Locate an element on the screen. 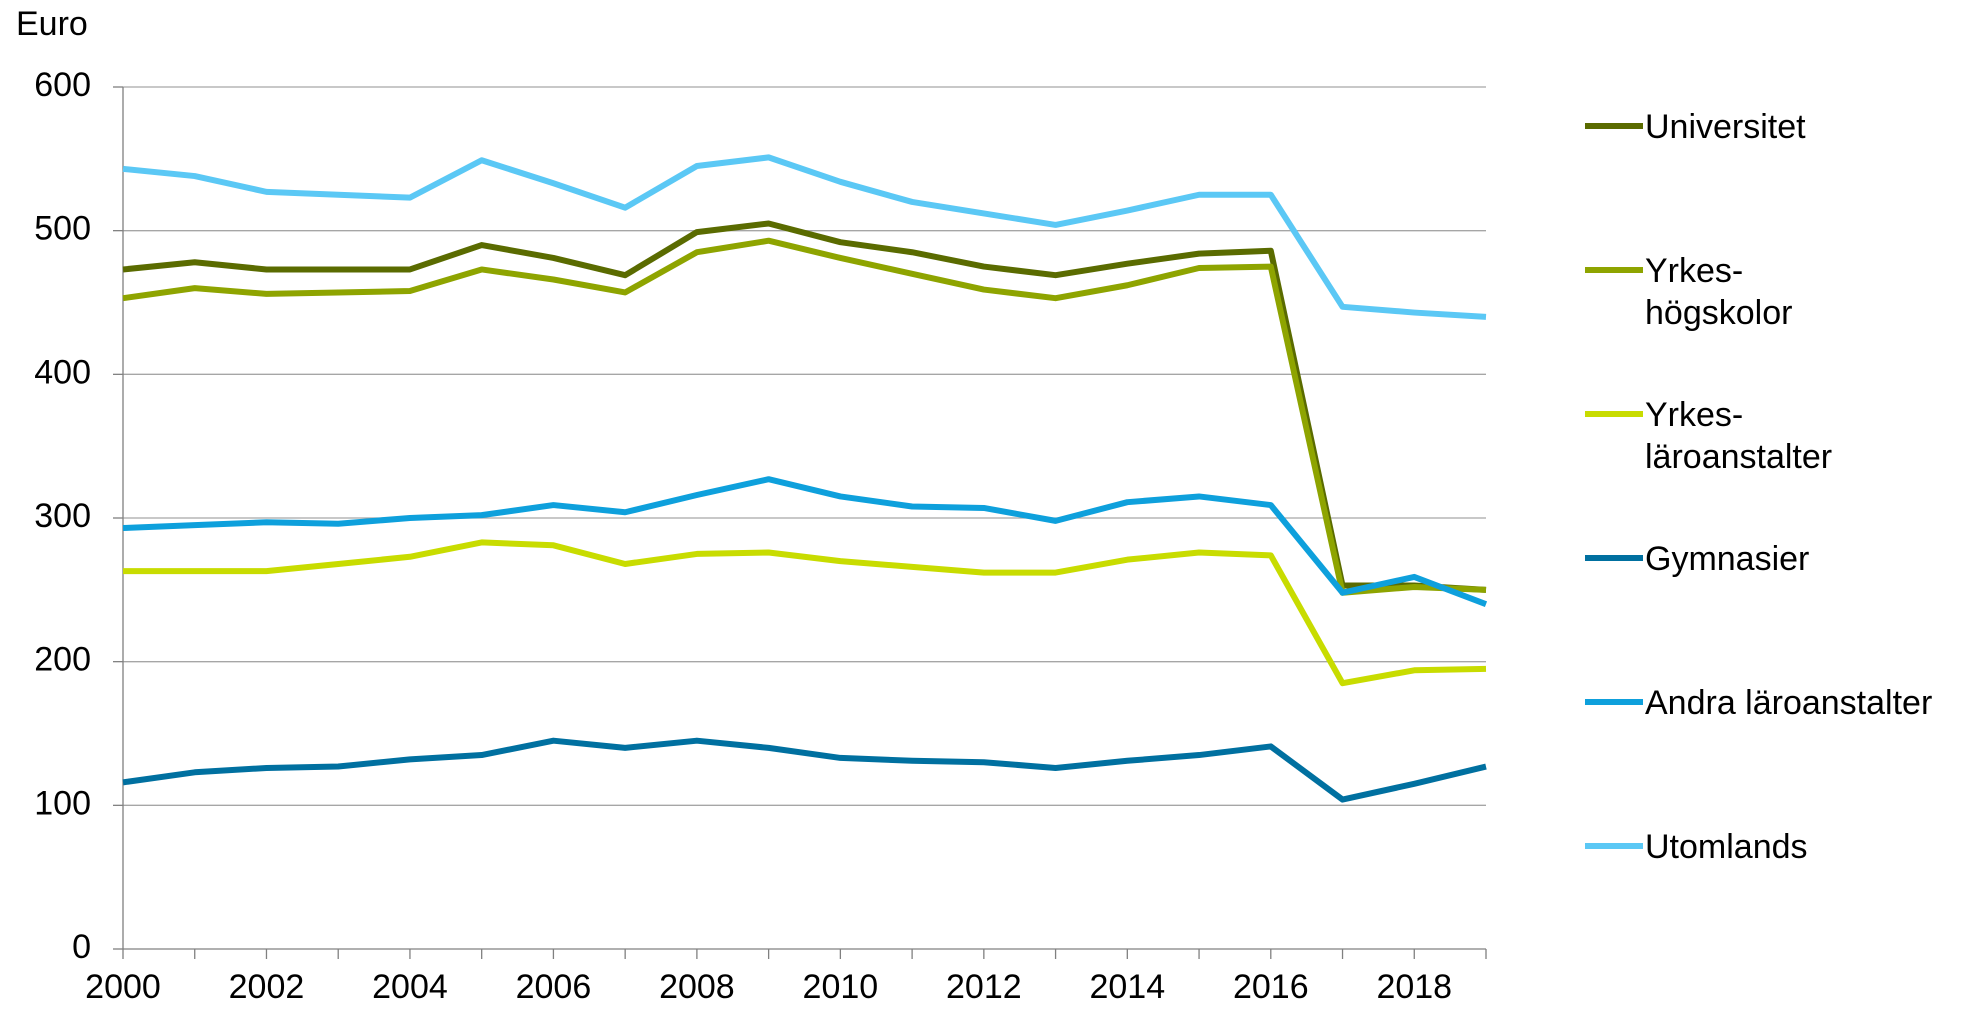 This screenshot has height=1009, width=1977. legend-item: Yrkes- läroanstalter is located at coordinates (1708, 436).